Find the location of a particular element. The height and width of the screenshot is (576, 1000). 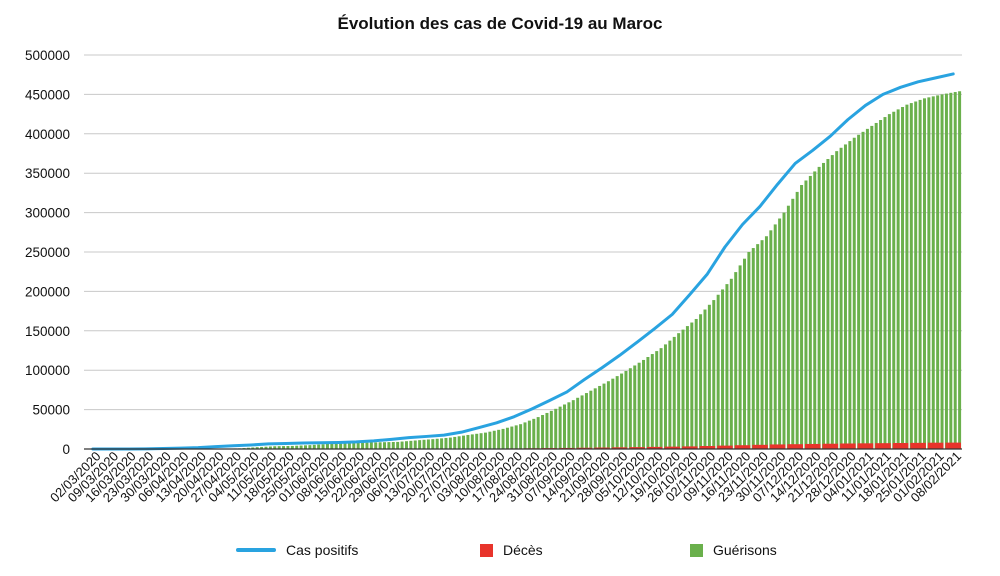

y-tick-label-0: 0 is located at coordinates (66, 449).